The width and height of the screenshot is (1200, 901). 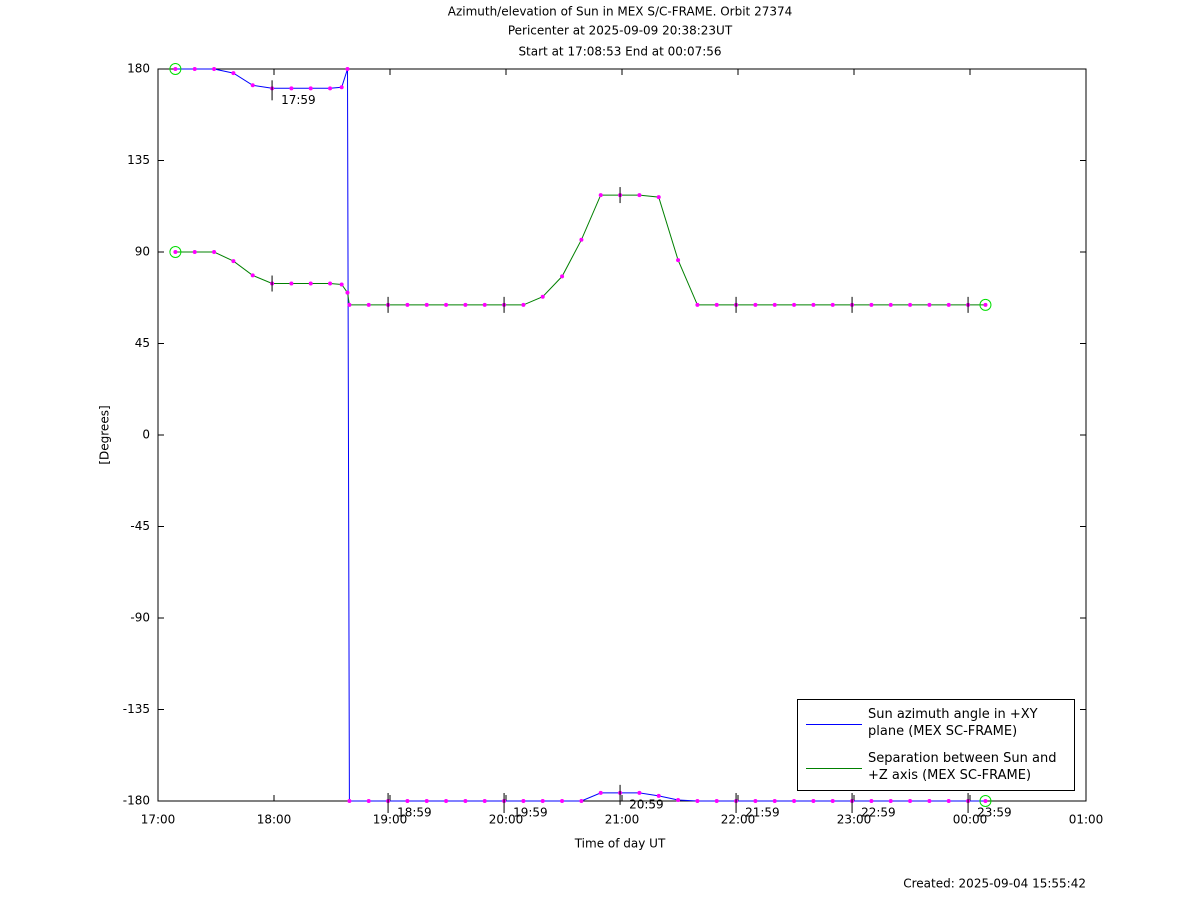 I want to click on y-tick-label: 135, so click(x=138, y=160).